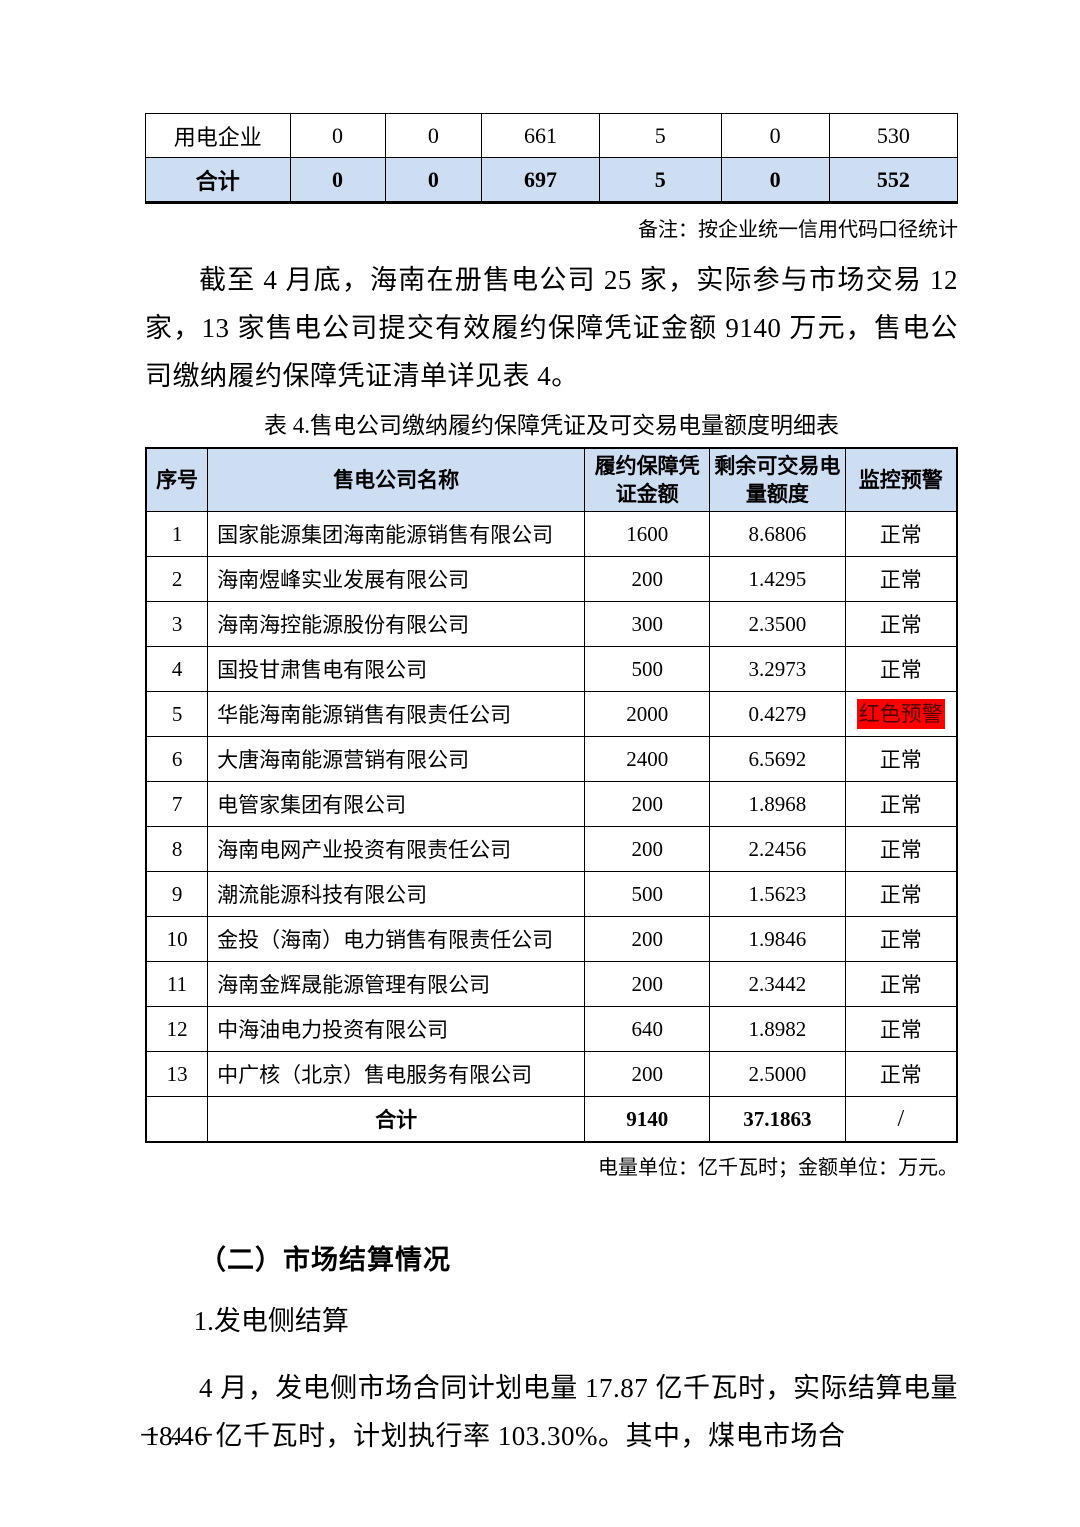  Describe the element at coordinates (396, 984) in the screenshot. I see `cell-name: 海南金辉晟能源管理有限公司` at that location.